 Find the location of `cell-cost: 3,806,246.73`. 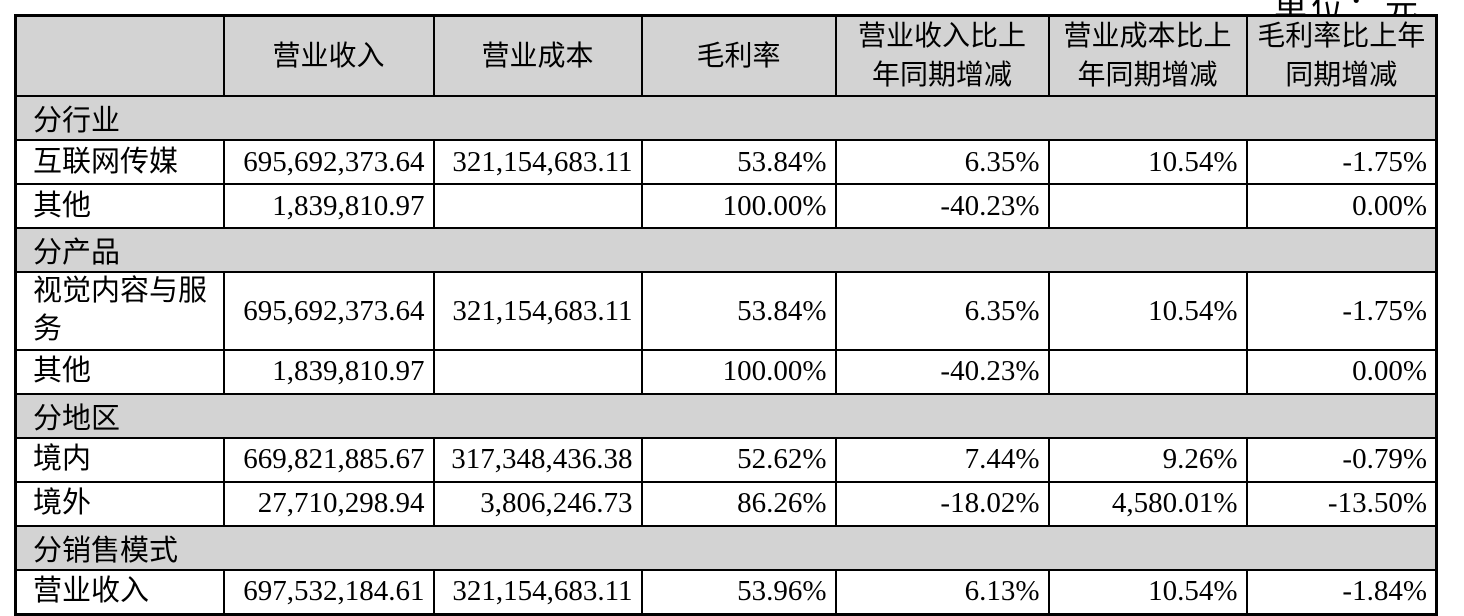

cell-cost: 3,806,246.73 is located at coordinates (537, 503).